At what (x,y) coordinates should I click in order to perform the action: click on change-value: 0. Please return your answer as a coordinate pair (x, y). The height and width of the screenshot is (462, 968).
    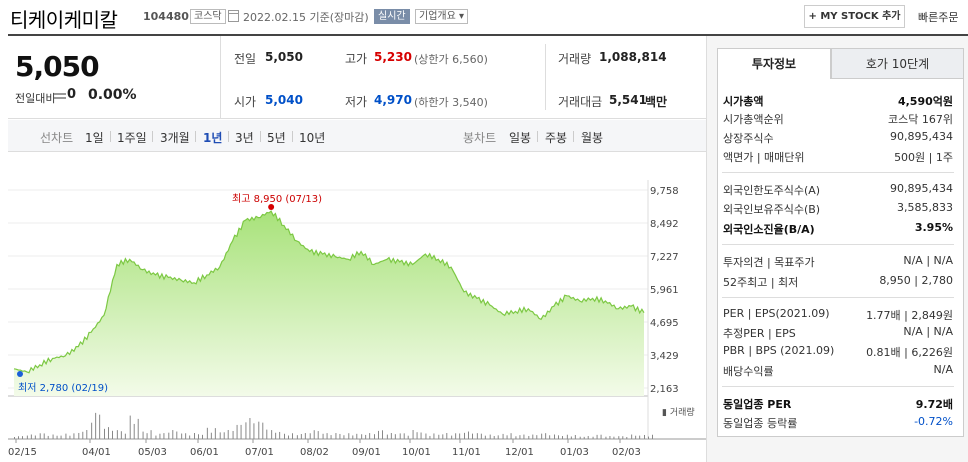
    Looking at the image, I should click on (72, 94).